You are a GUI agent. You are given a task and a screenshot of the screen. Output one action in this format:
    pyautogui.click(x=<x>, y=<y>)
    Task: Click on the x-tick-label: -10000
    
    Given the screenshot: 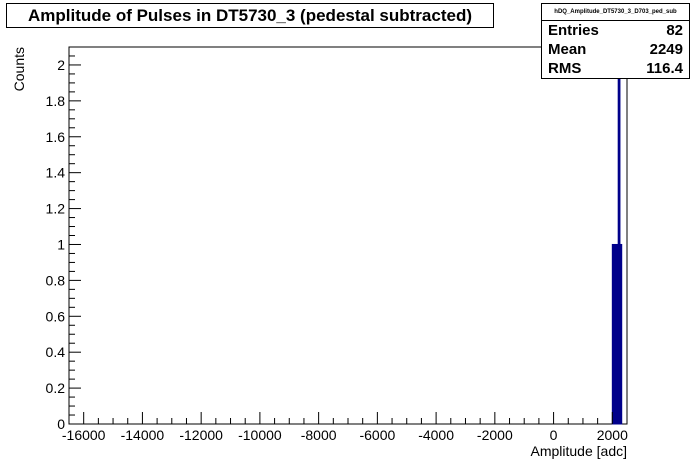 What is the action you would take?
    pyautogui.click(x=260, y=435)
    